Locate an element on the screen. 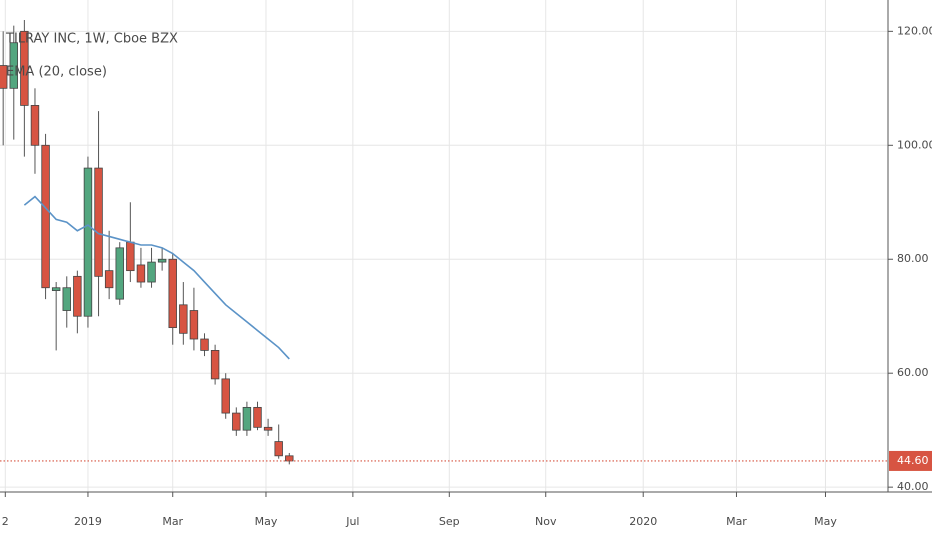  y-tick-label: 120.00 is located at coordinates (914, 30).